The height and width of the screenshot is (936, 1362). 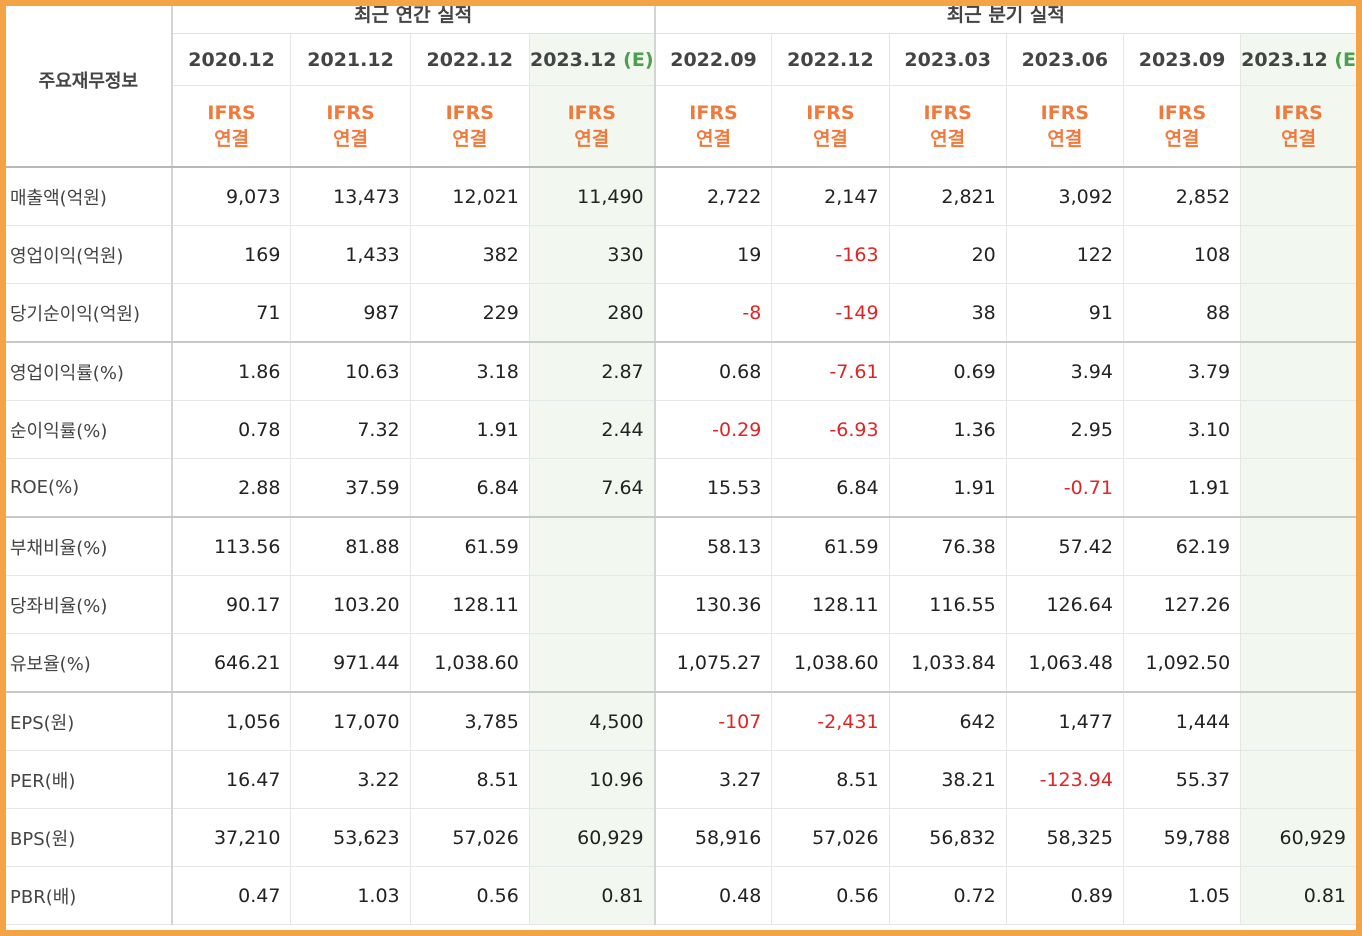 I want to click on table-row: 영업이익(억원) 169 1,433 382 330 19 -163 20 122 108, so click(x=681, y=254).